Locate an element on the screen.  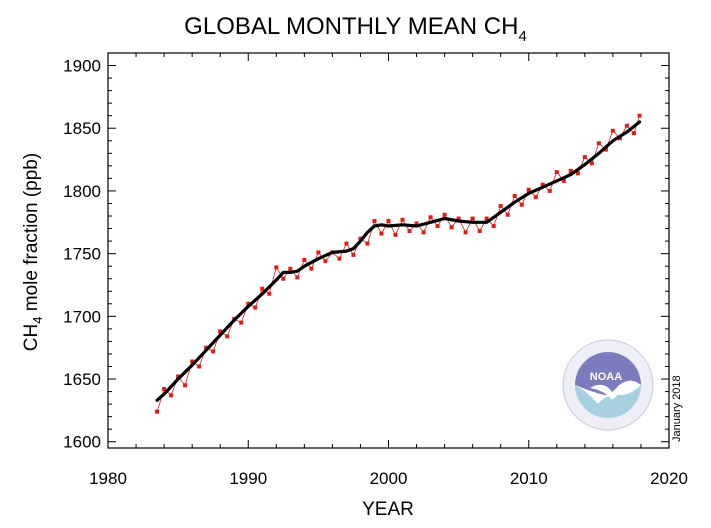
y-tick-label: 1750 is located at coordinates (82, 254).